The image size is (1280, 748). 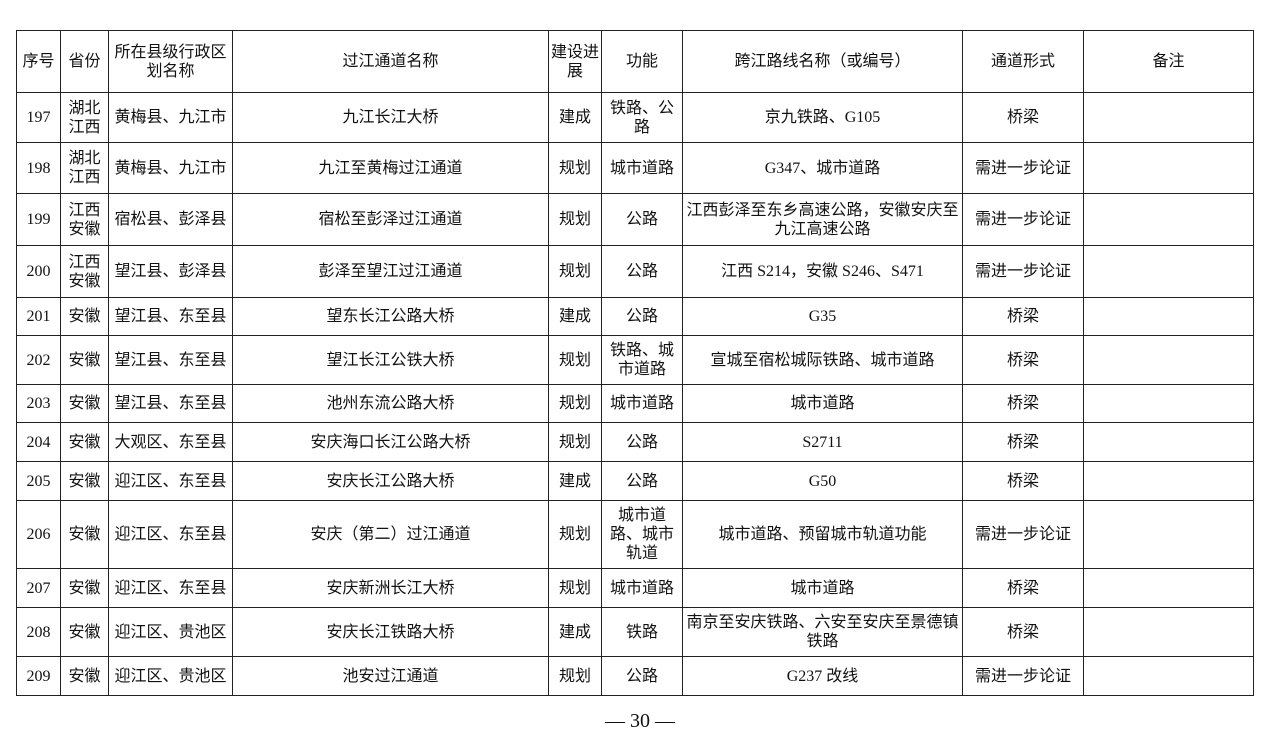 What do you see at coordinates (822, 271) in the screenshot?
I see `table-cell: 江西 S214，安徽 S246、S471` at bounding box center [822, 271].